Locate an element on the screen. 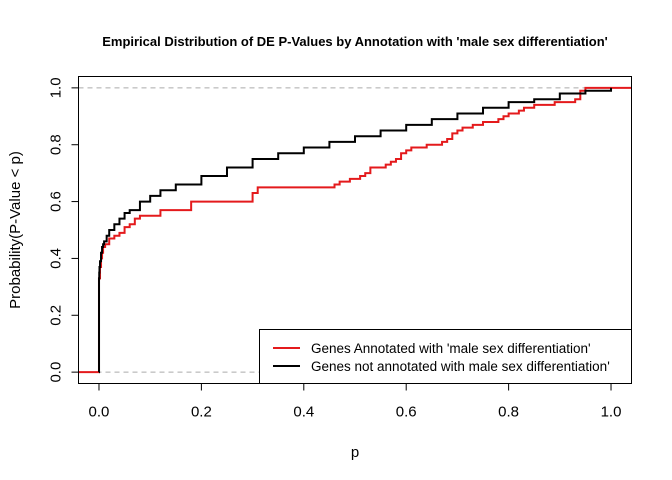 This screenshot has height=480, width=672. y-axis: 0.0 0.2 0.4 0.6 0.8 1.0 is located at coordinates (63, 230).